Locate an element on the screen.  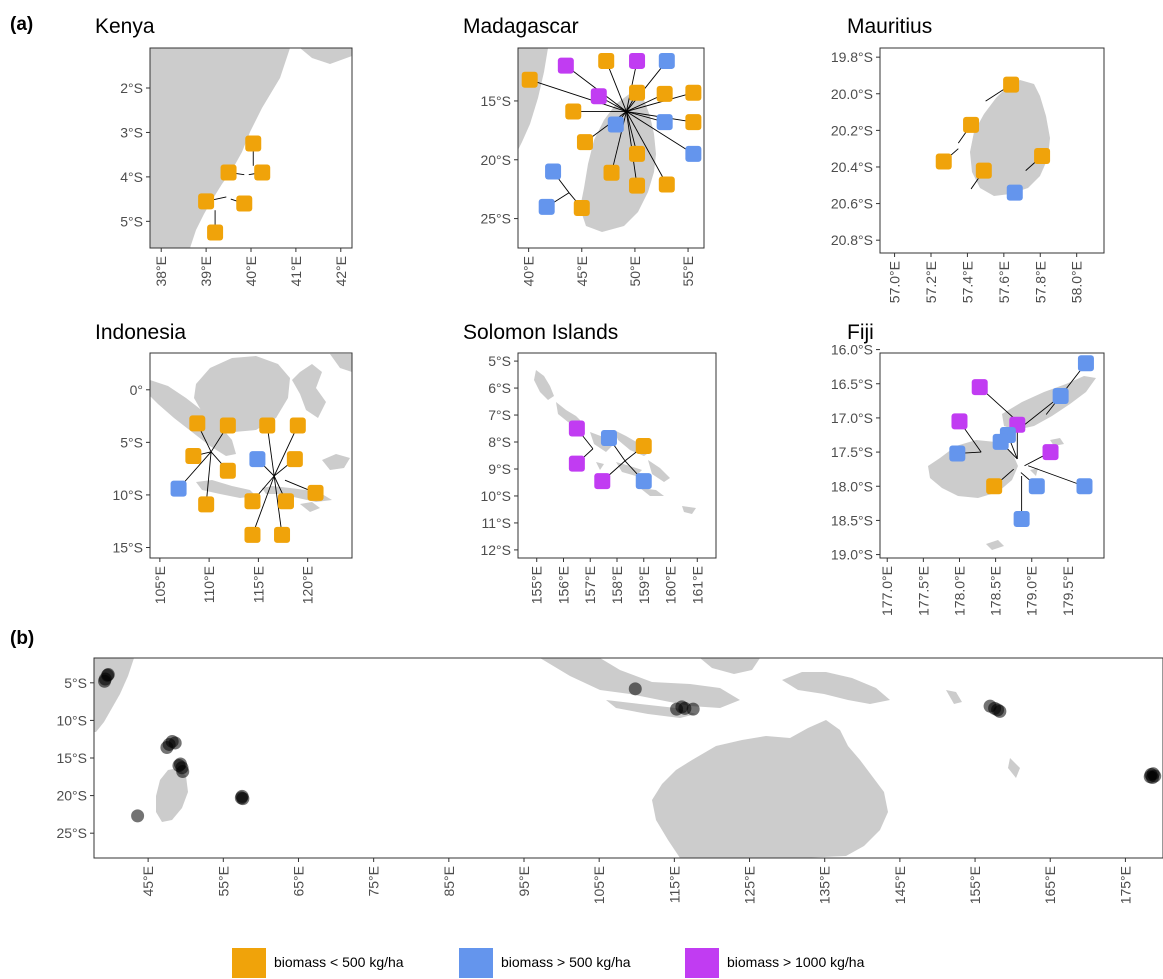
solomon-ytick-label-6: 11°S is located at coordinates (496, 523).